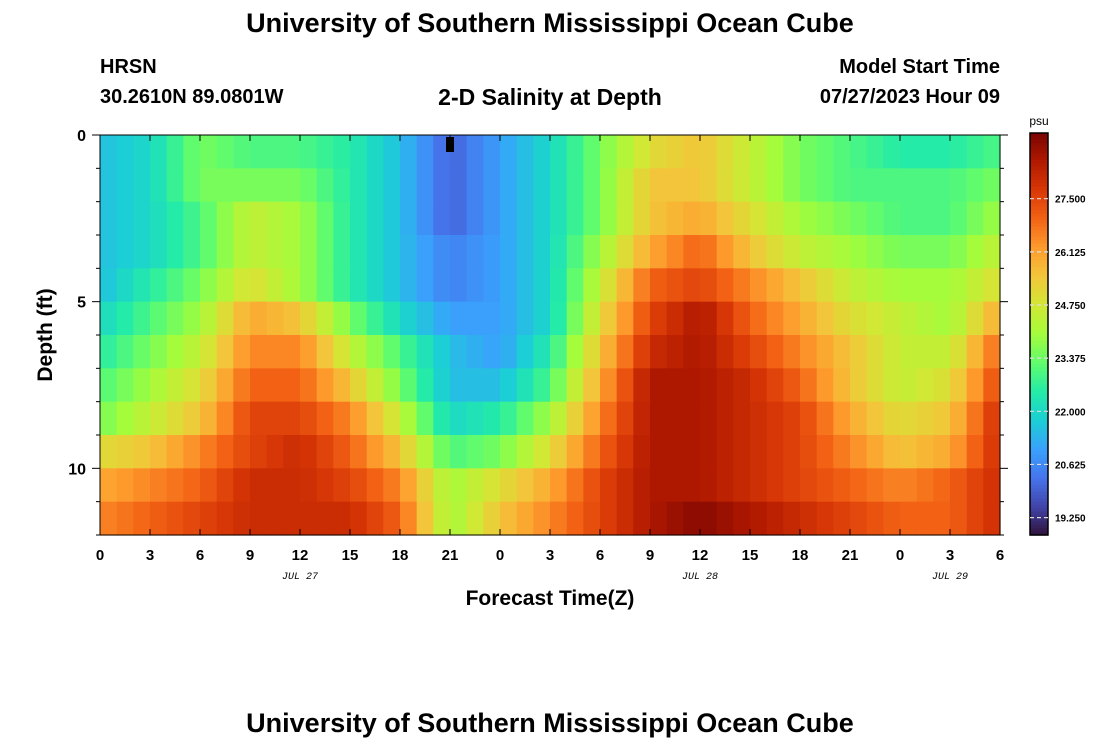 The image size is (1100, 750). I want to click on y-tick-label: 0, so click(81, 136).